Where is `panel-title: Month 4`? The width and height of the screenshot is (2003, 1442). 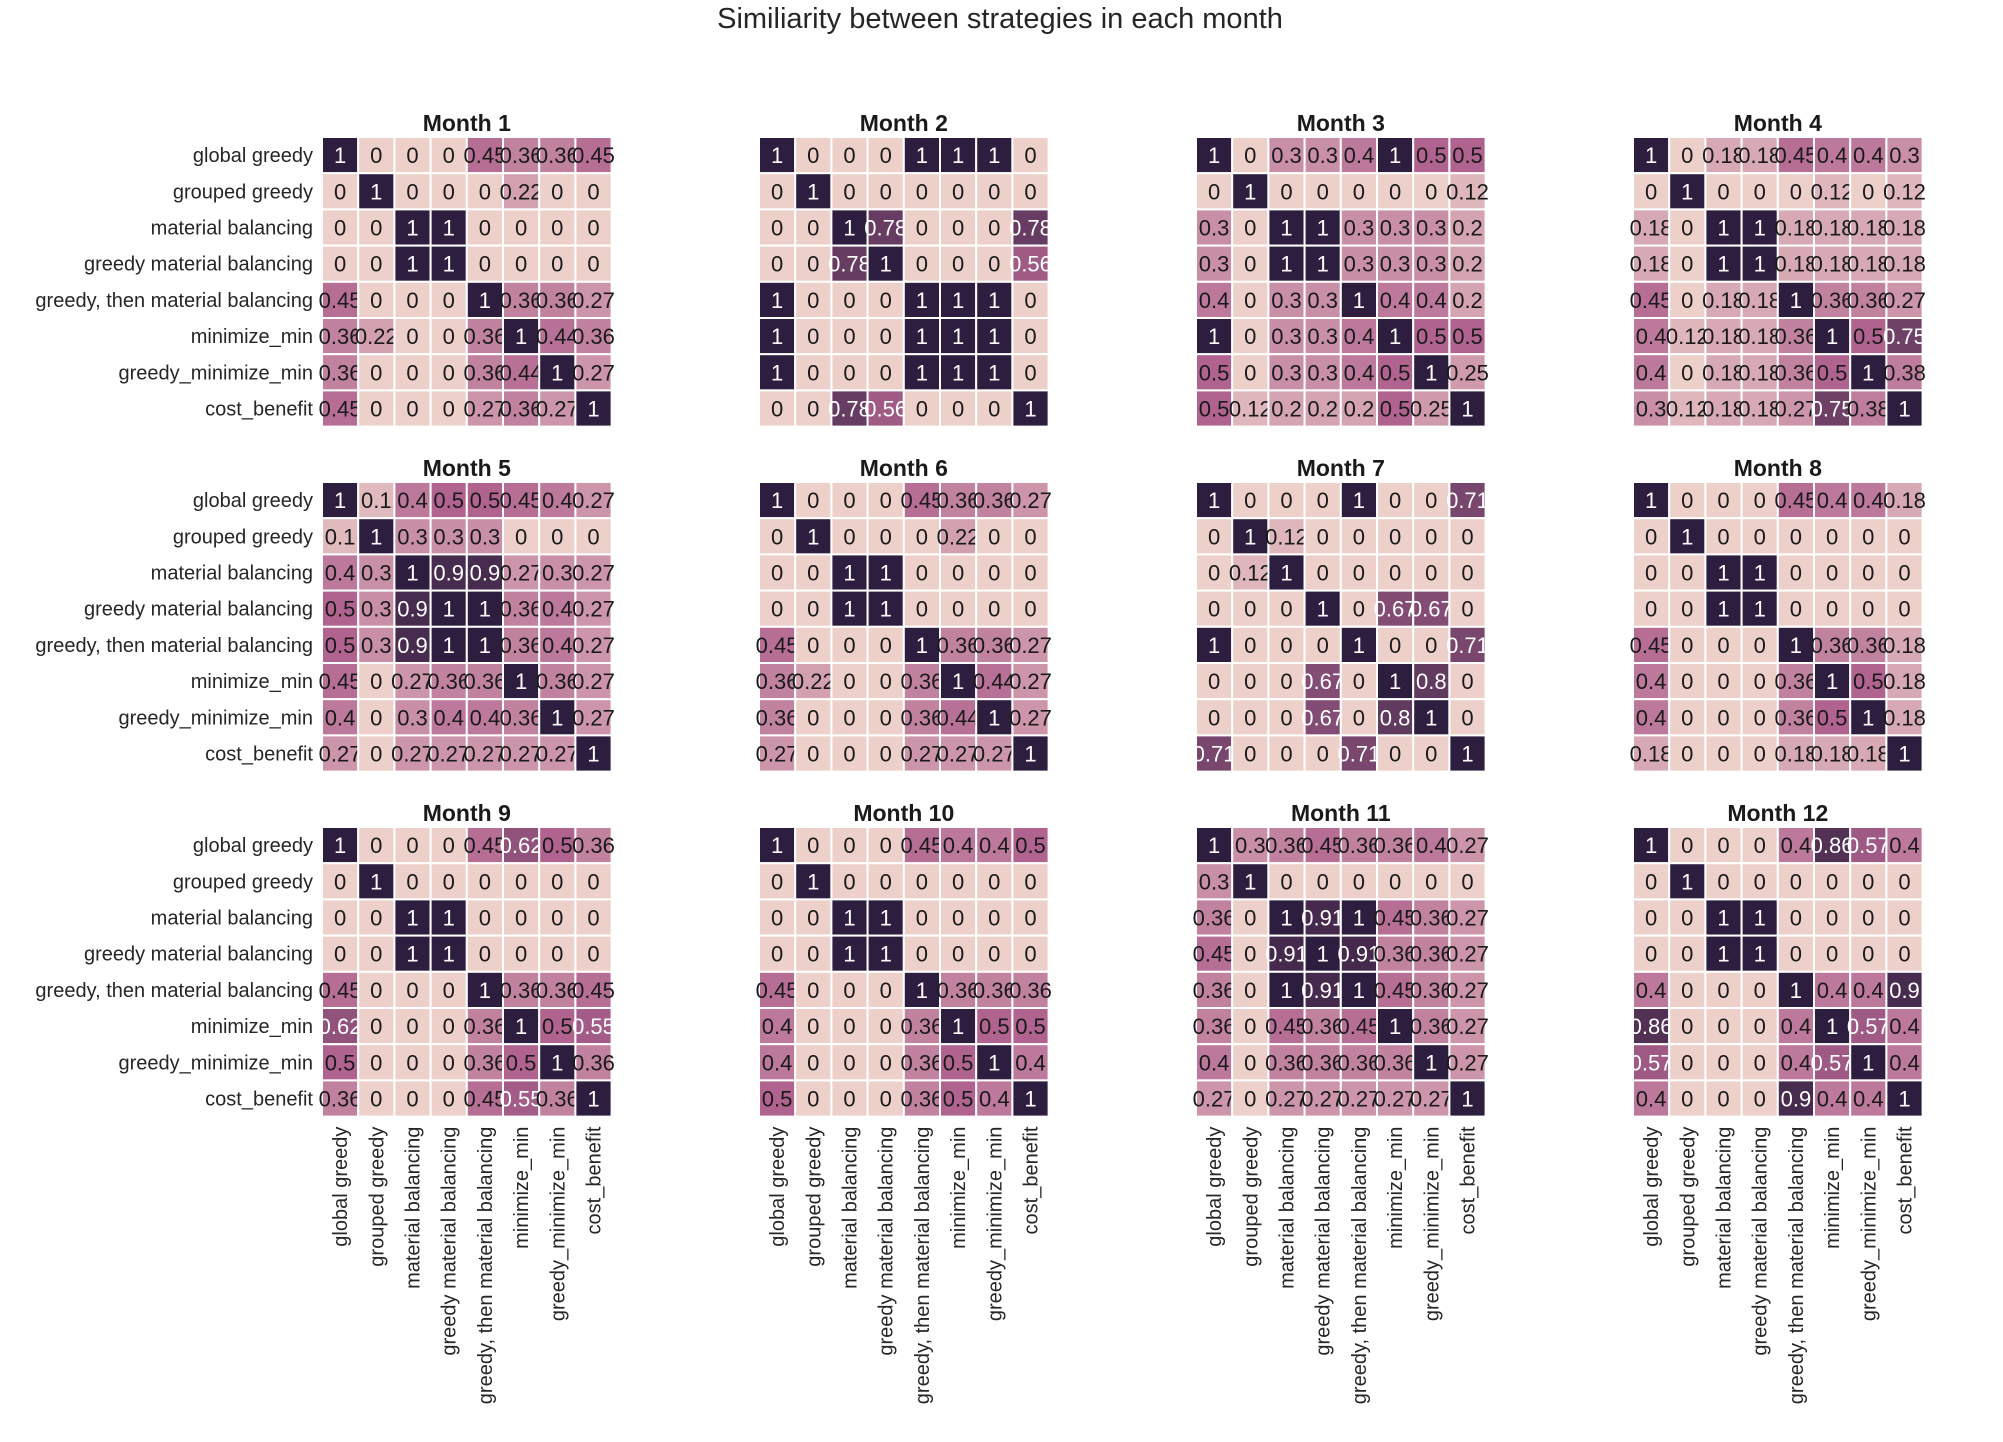
panel-title: Month 4 is located at coordinates (1778, 123).